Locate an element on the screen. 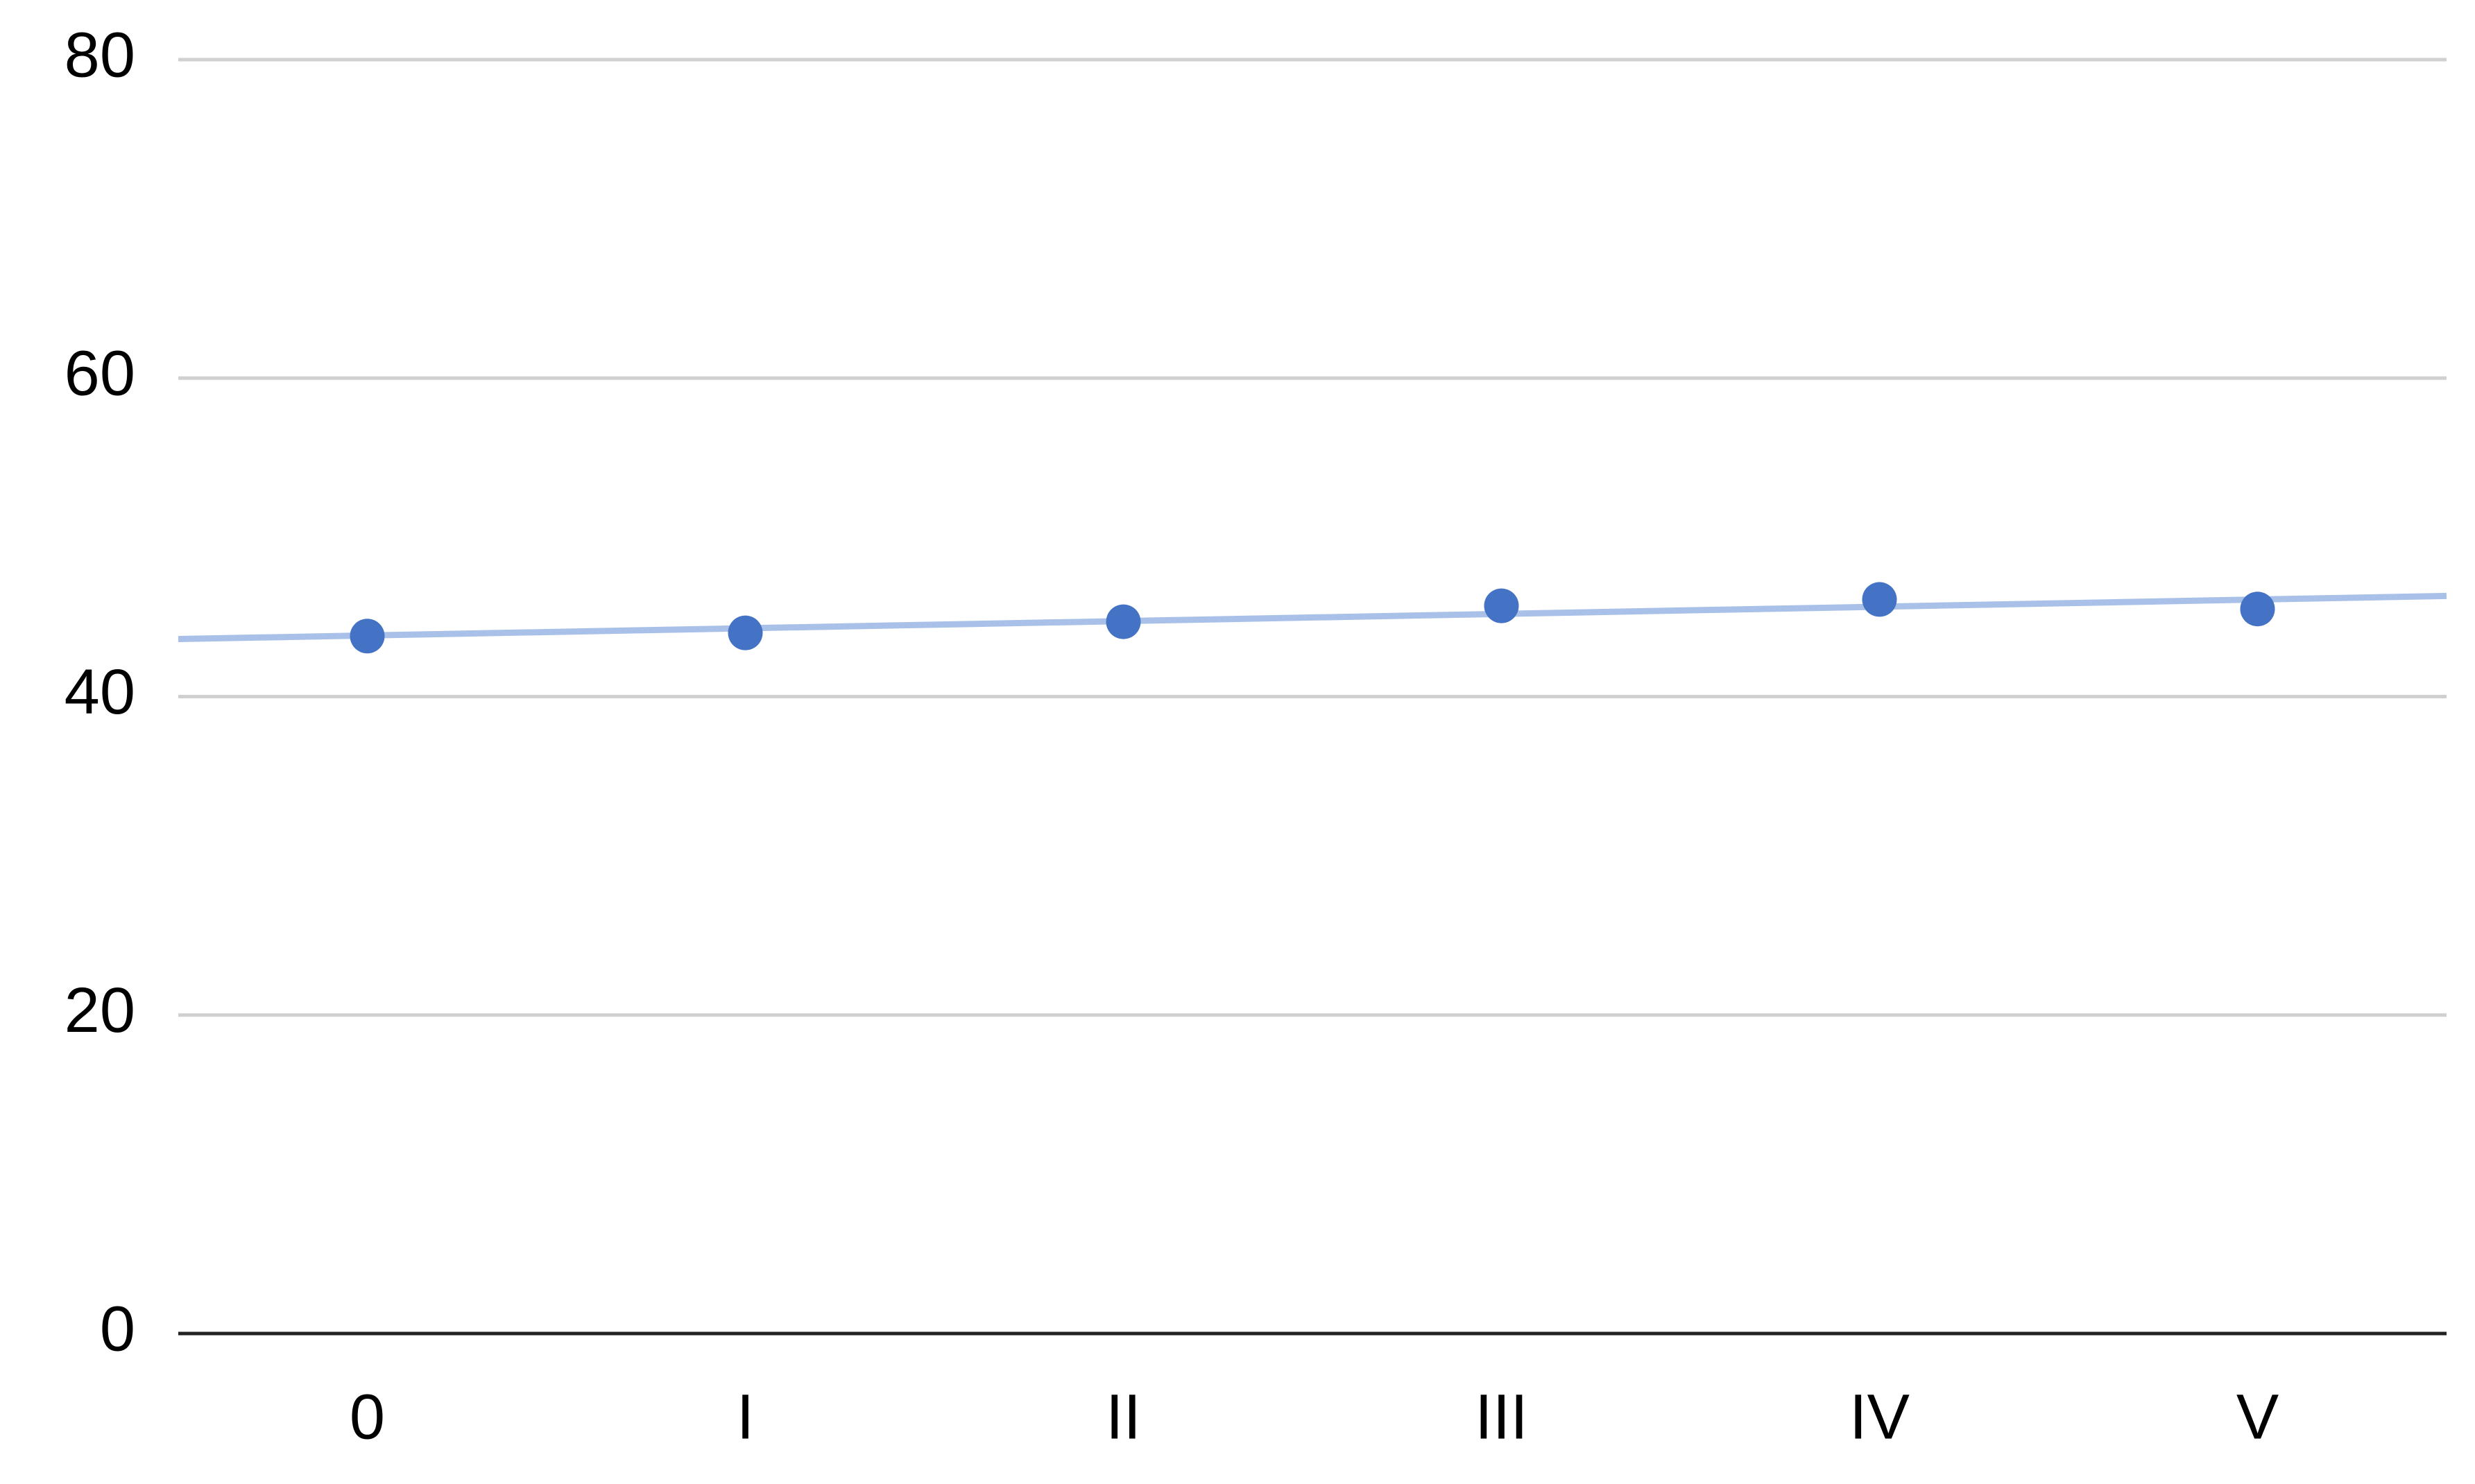  y-tick-label: 40 is located at coordinates (100, 692).